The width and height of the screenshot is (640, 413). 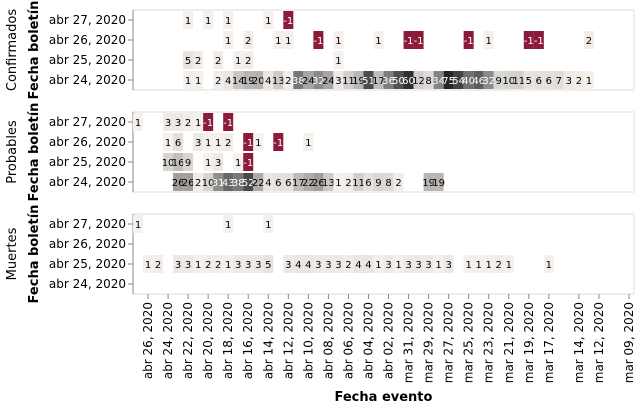 What do you see at coordinates (87, 80) in the screenshot?
I see `y-tick-label: abr 24, 2020` at bounding box center [87, 80].